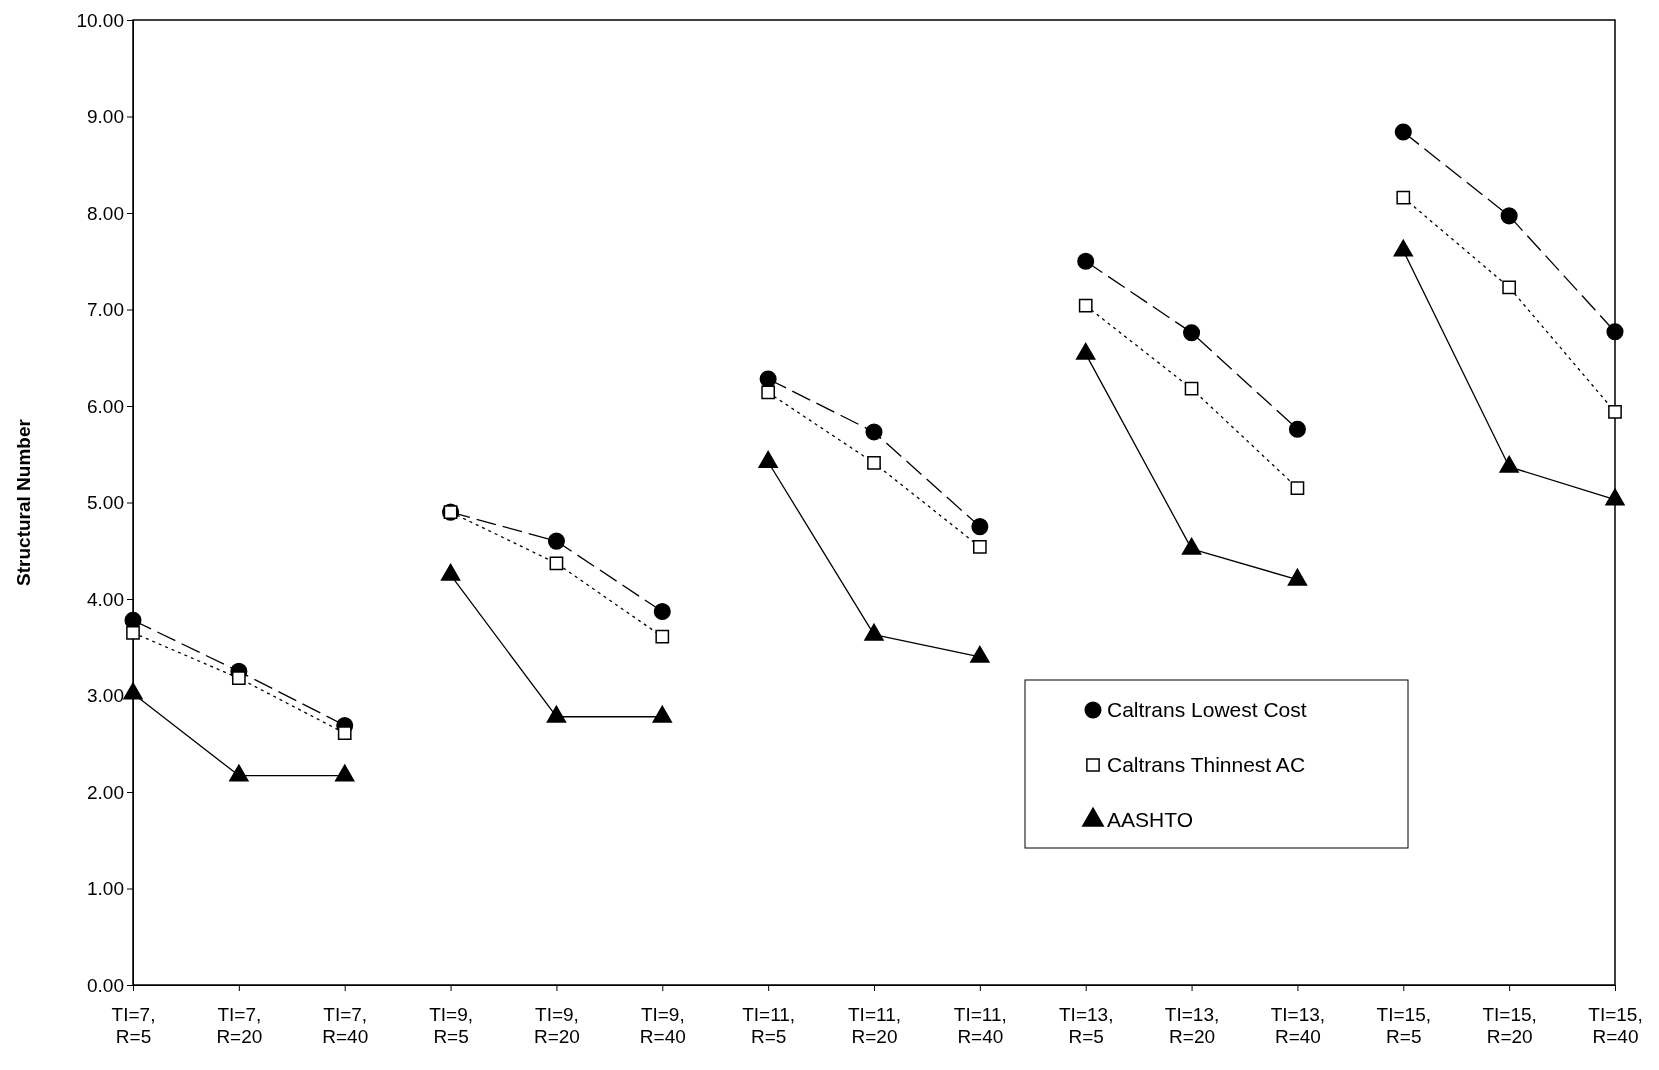 Image resolution: width=1659 pixels, height=1070 pixels. Describe the element at coordinates (556, 1025) in the screenshot. I see `x-tick-label: TI=9, R=20` at that location.